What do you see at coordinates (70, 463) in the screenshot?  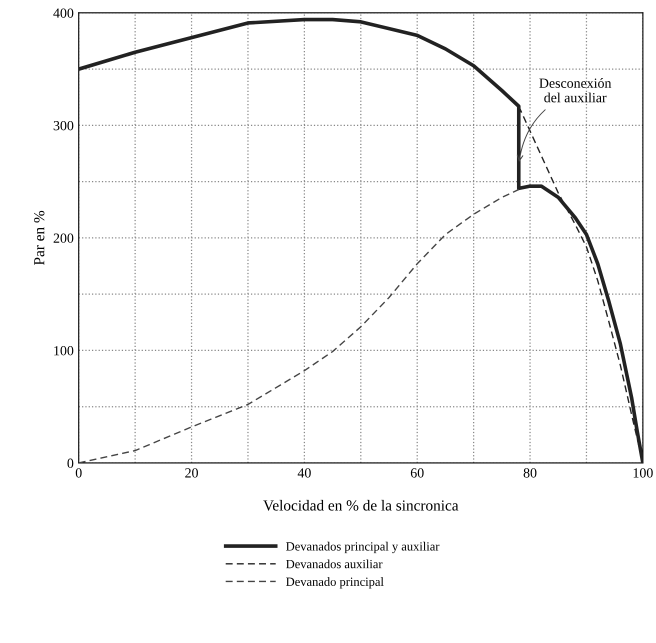 I see `y-tick-label: 0` at bounding box center [70, 463].